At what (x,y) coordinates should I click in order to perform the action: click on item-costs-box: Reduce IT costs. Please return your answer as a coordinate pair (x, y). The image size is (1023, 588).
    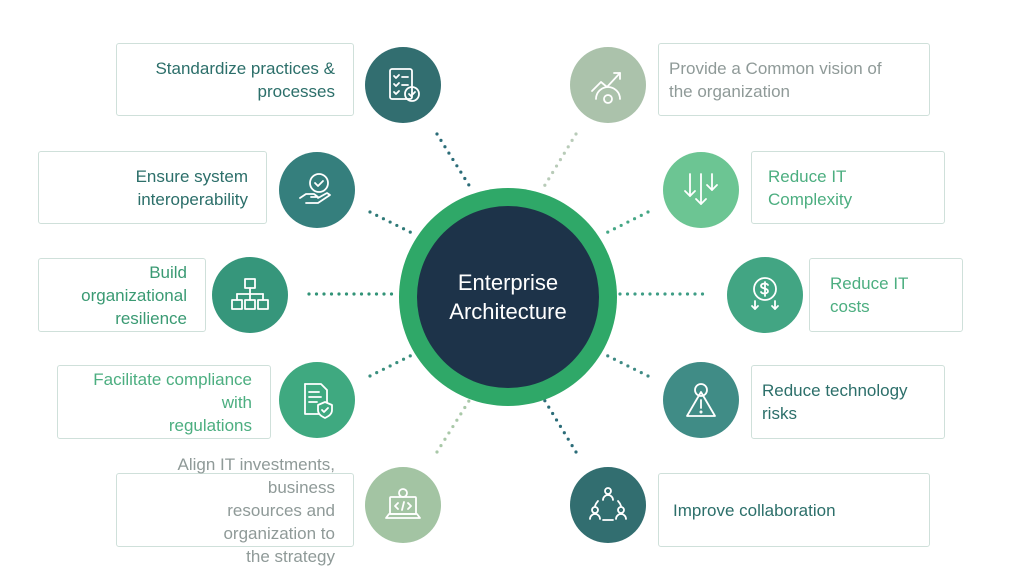
    Looking at the image, I should click on (886, 295).